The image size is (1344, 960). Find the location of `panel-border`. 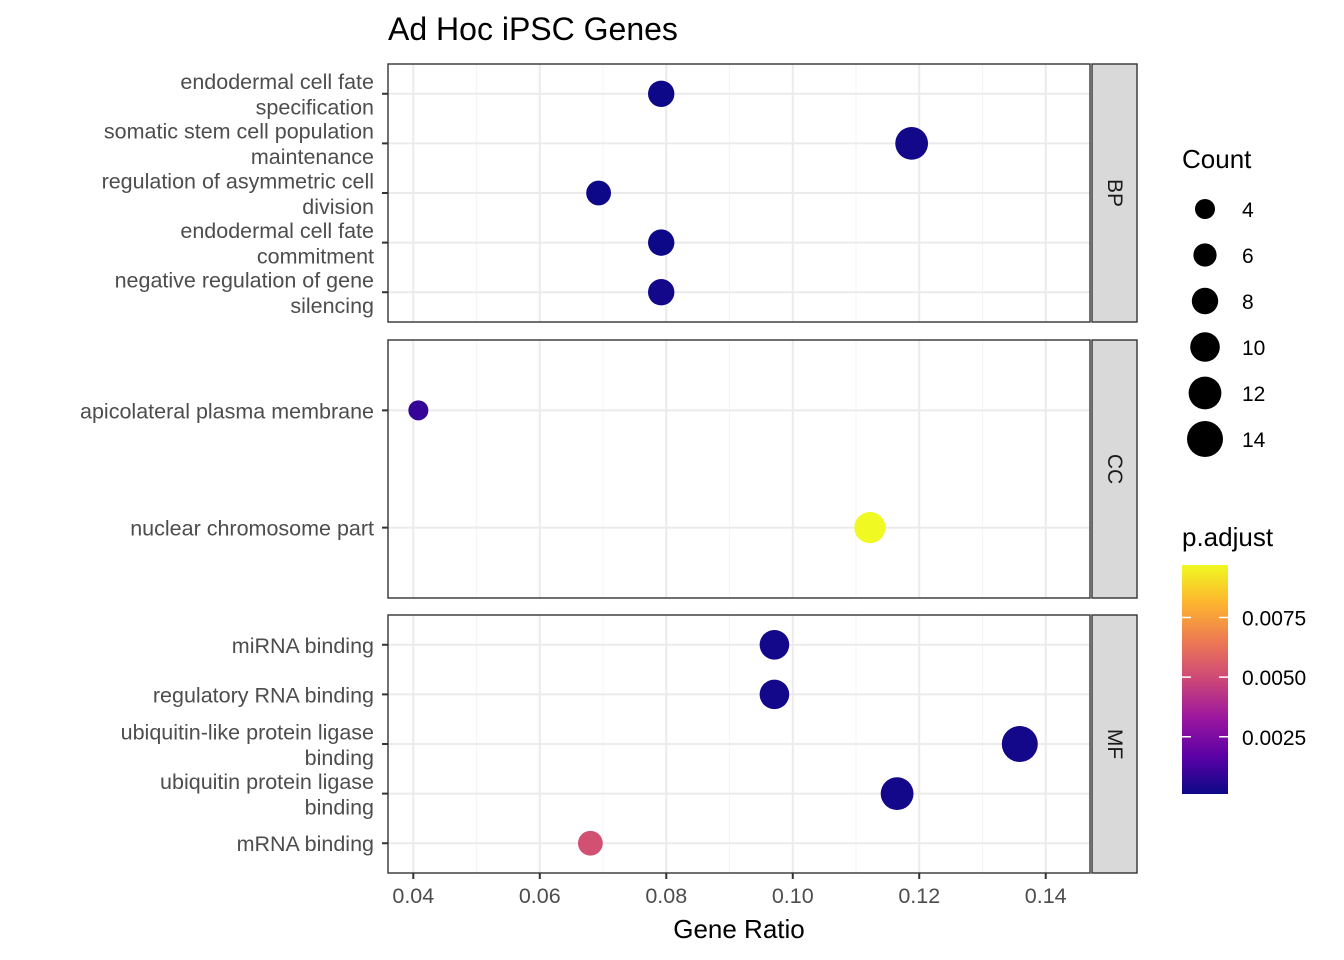

panel-border is located at coordinates (739, 469).